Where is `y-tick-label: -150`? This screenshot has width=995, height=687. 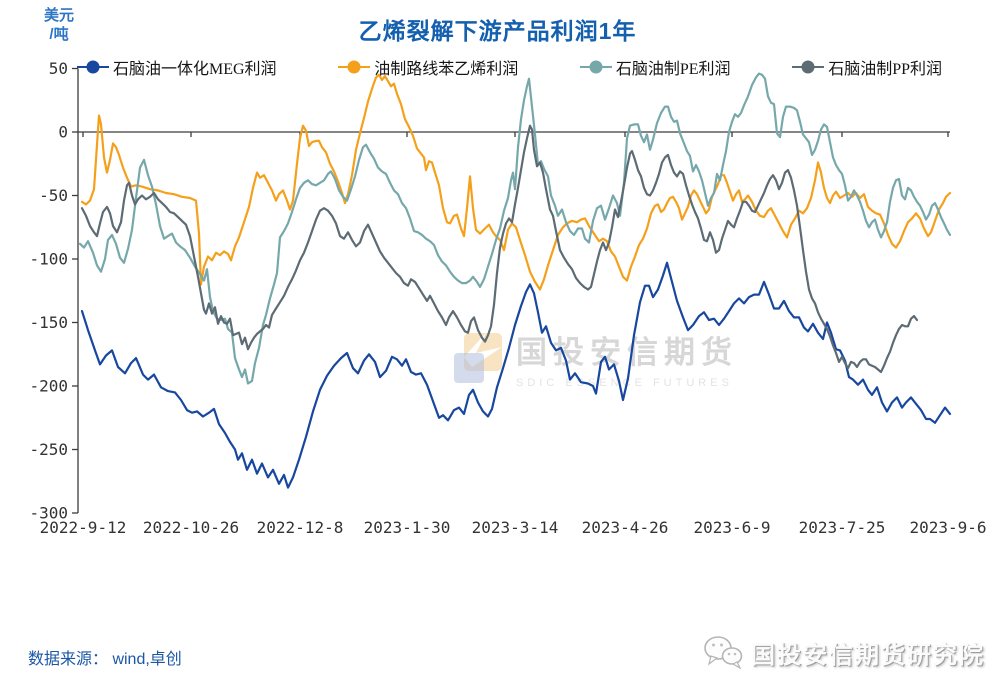 y-tick-label: -150 is located at coordinates (48, 322).